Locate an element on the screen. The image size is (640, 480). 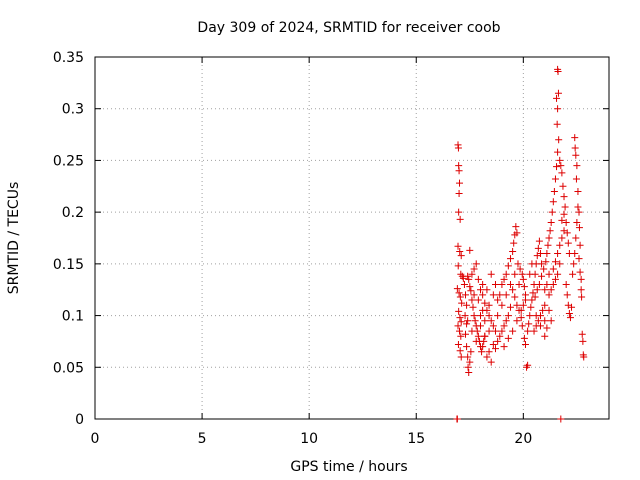
x-tick-label: 5 is located at coordinates (202, 439).